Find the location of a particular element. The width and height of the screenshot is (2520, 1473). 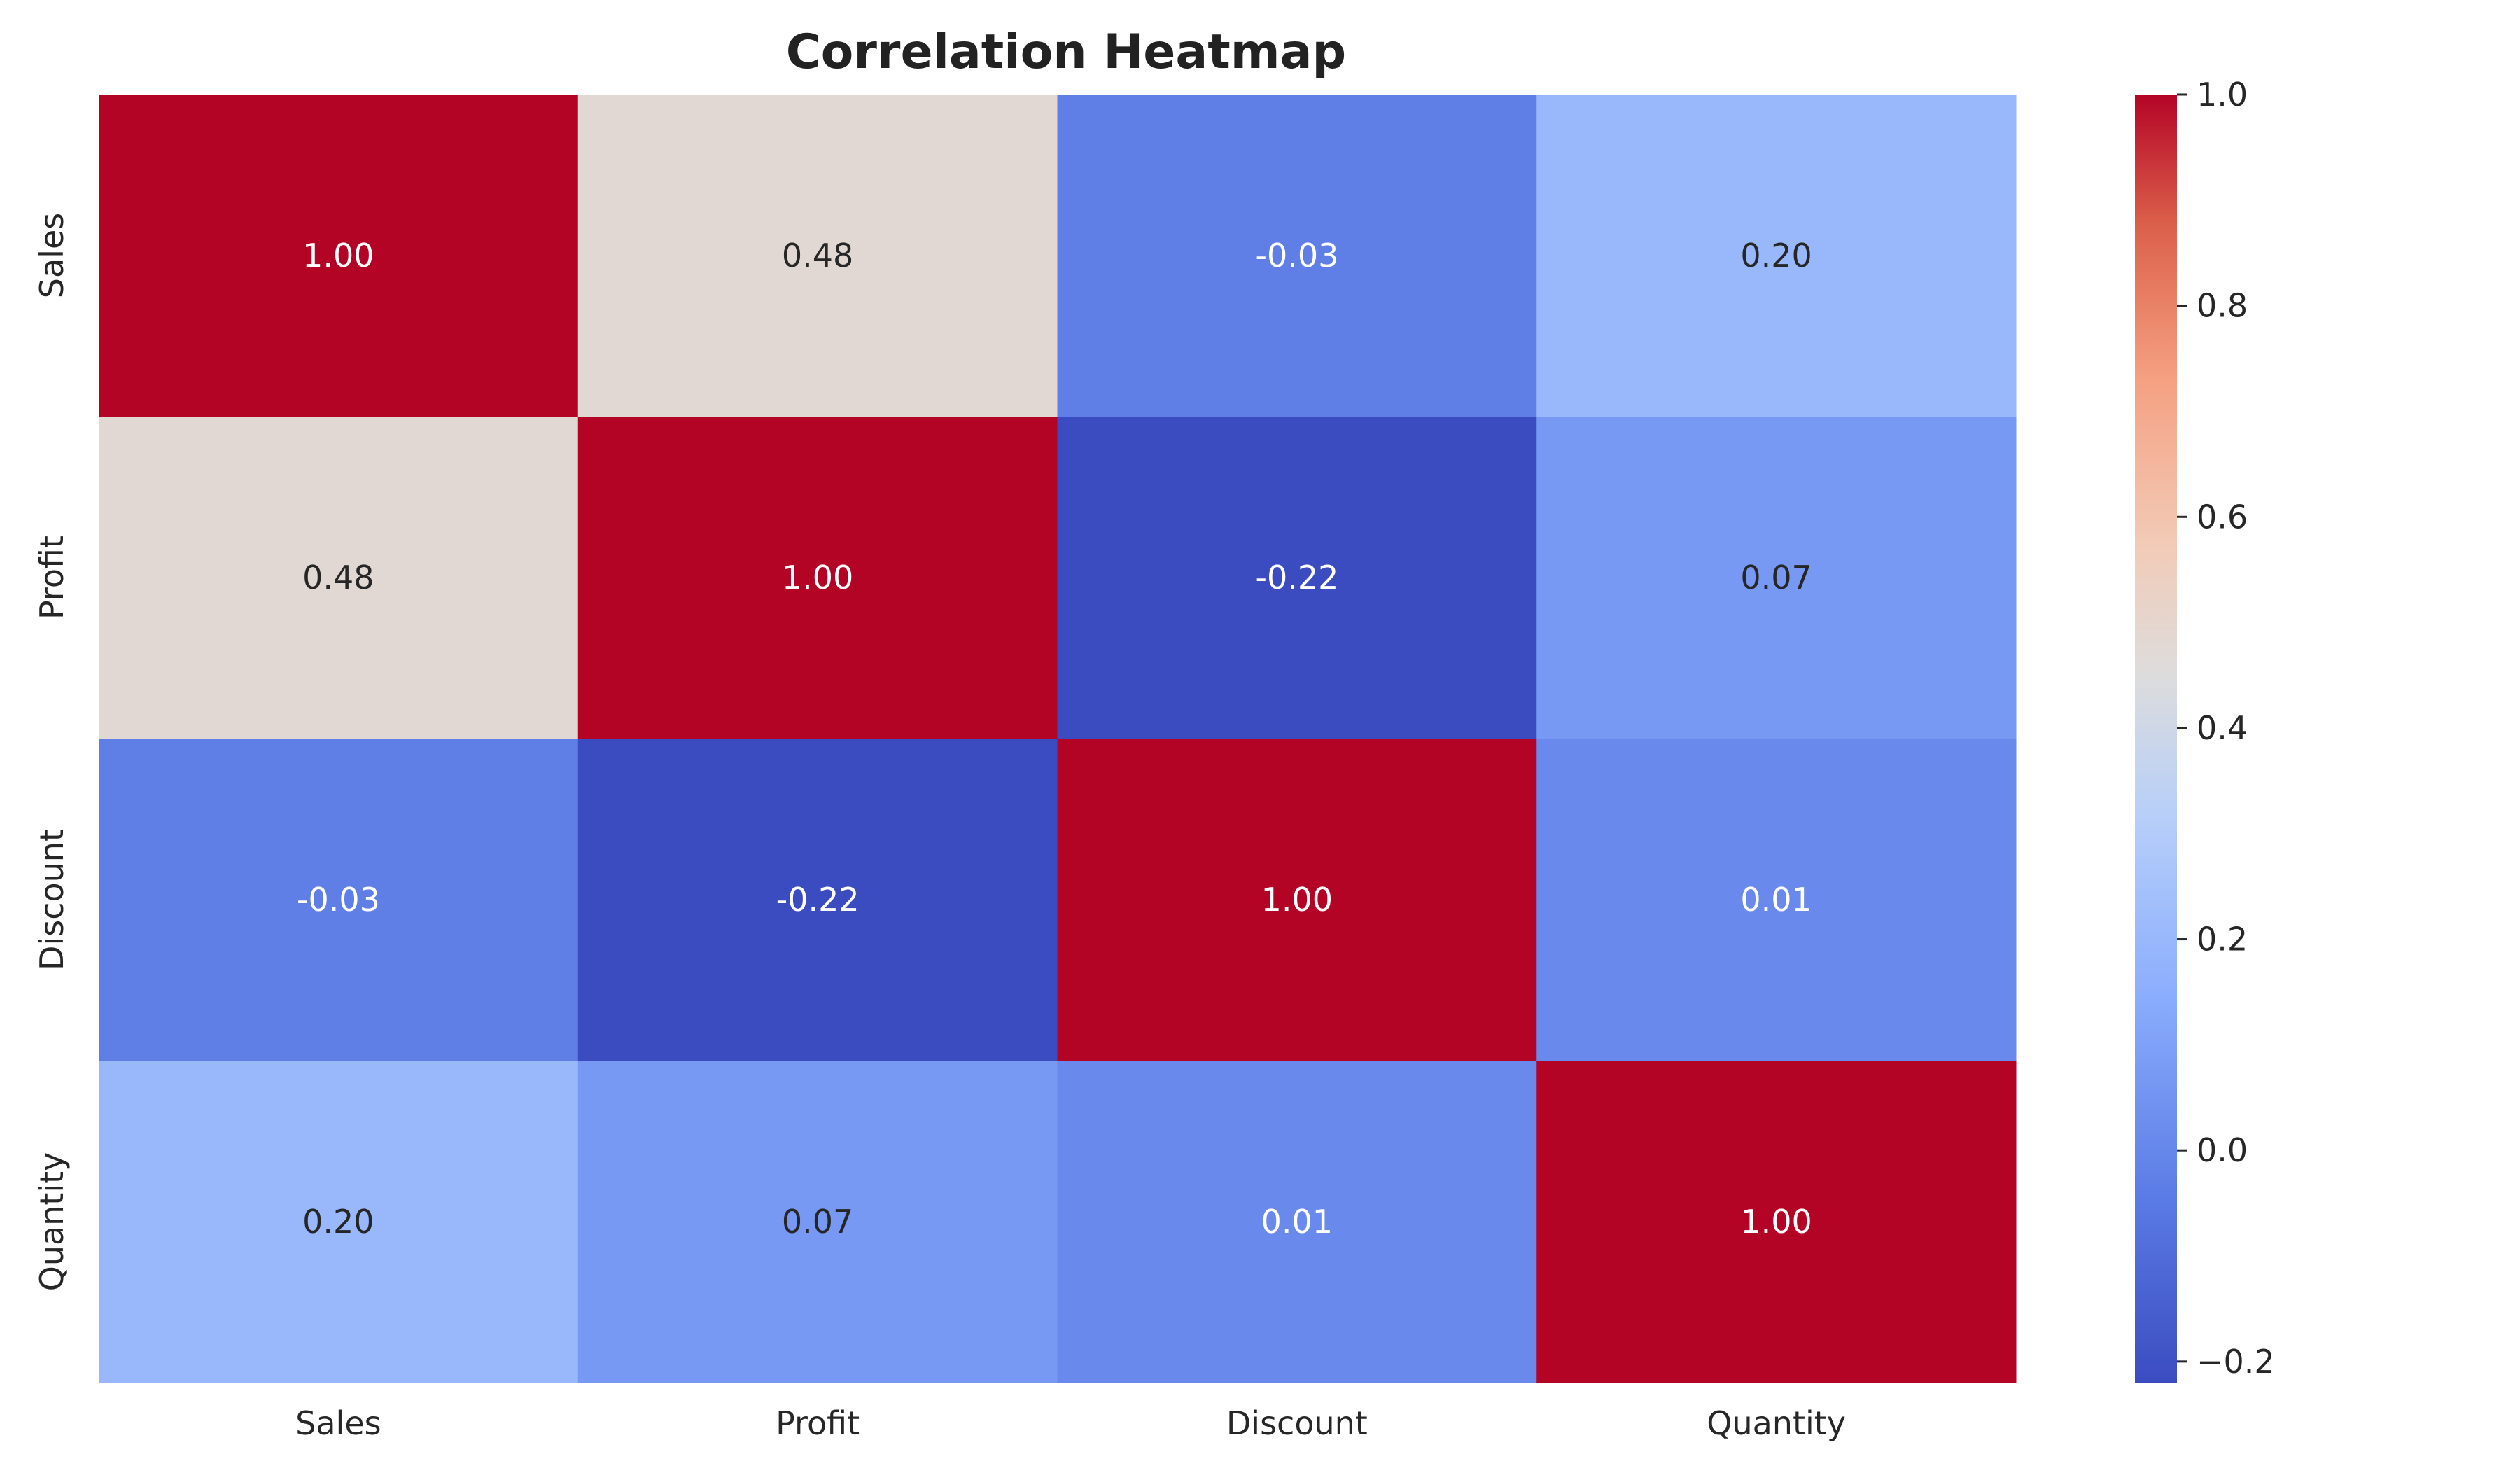

colorbar-tick-label: −0.2 is located at coordinates (2236, 1362).